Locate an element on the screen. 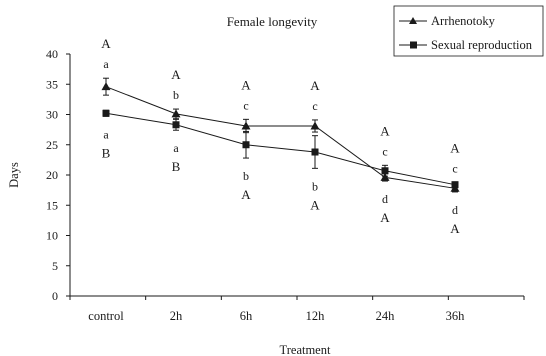 The height and width of the screenshot is (356, 546). letter-lower-top-4: c is located at coordinates (384, 151).